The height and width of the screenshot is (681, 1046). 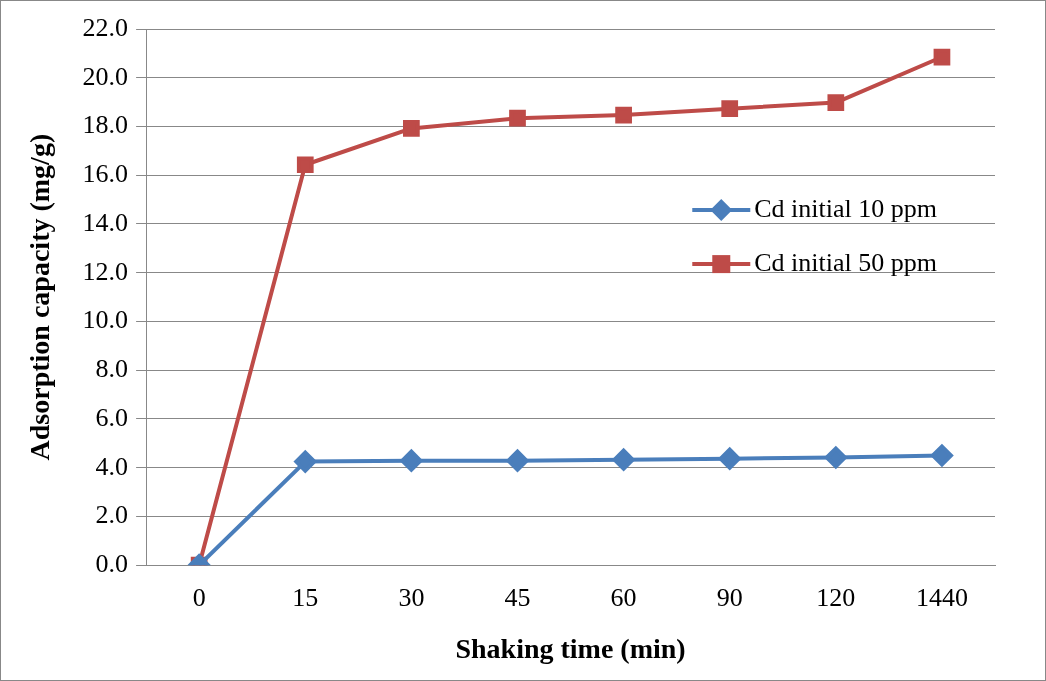 I want to click on x-axis-title: Shaking time (min), so click(x=570, y=649).